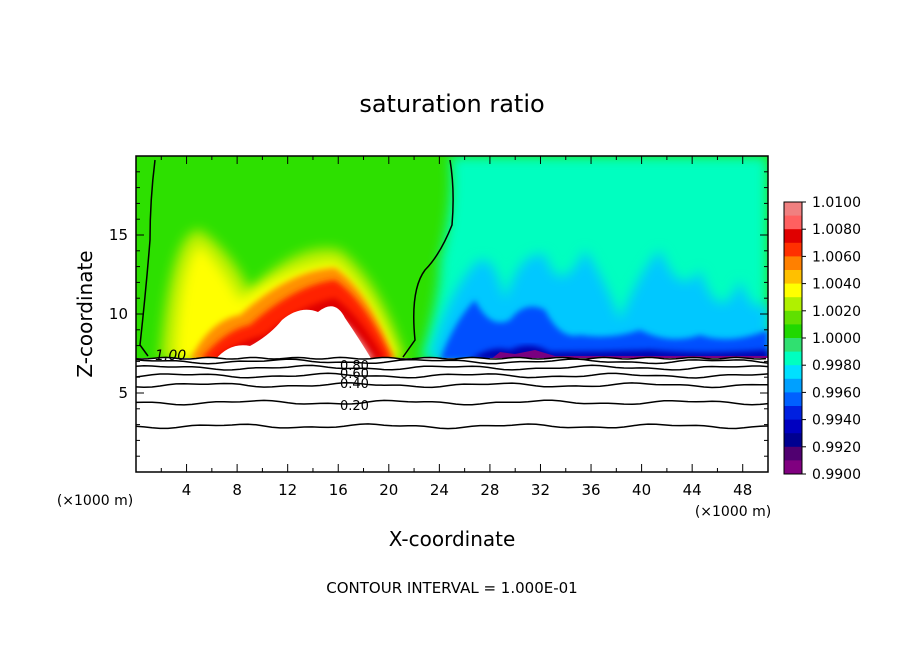  Describe the element at coordinates (590, 490) in the screenshot. I see `x-tick-label: 36` at that location.